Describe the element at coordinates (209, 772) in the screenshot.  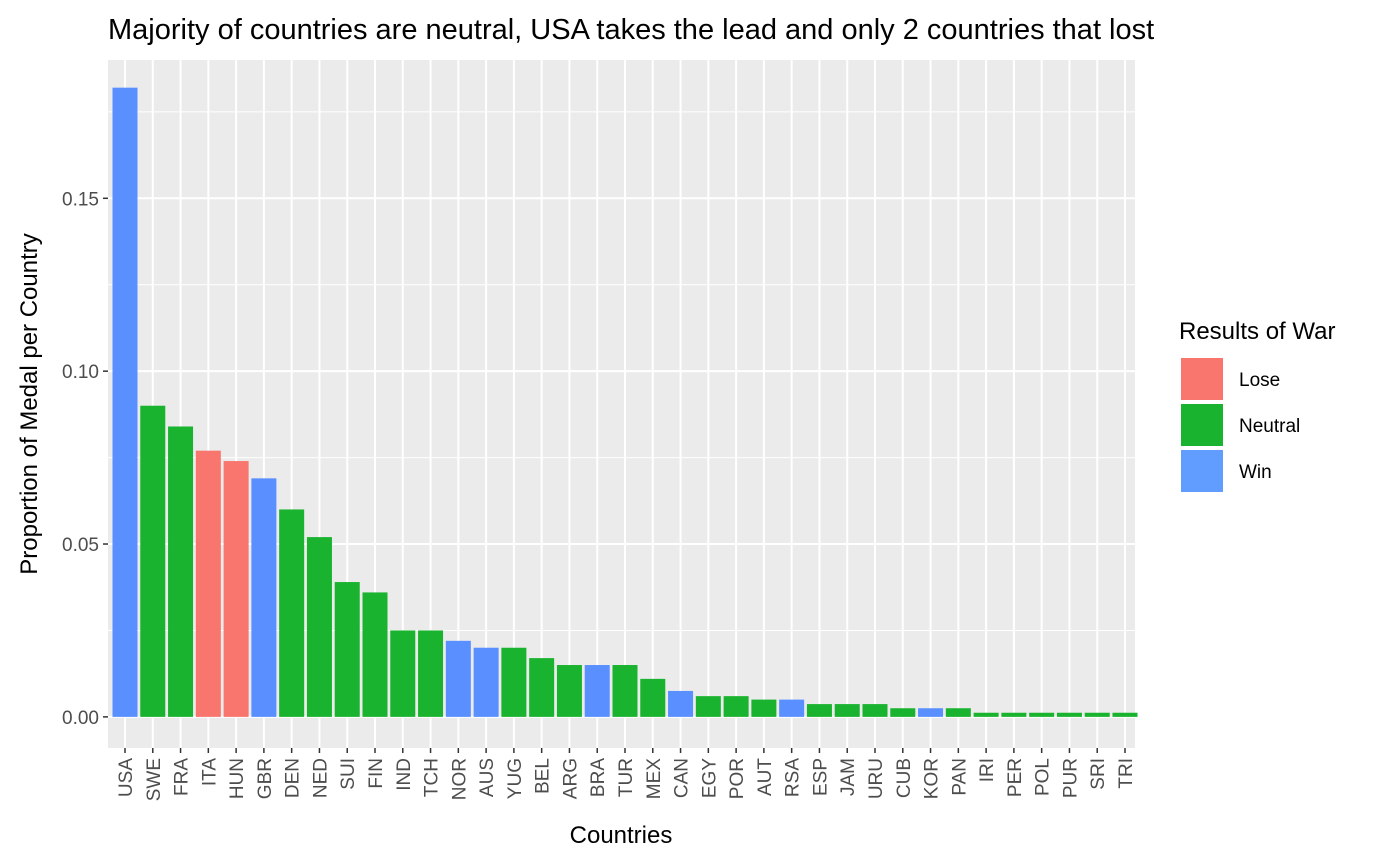
I see `x-tick-label: ITA` at that location.